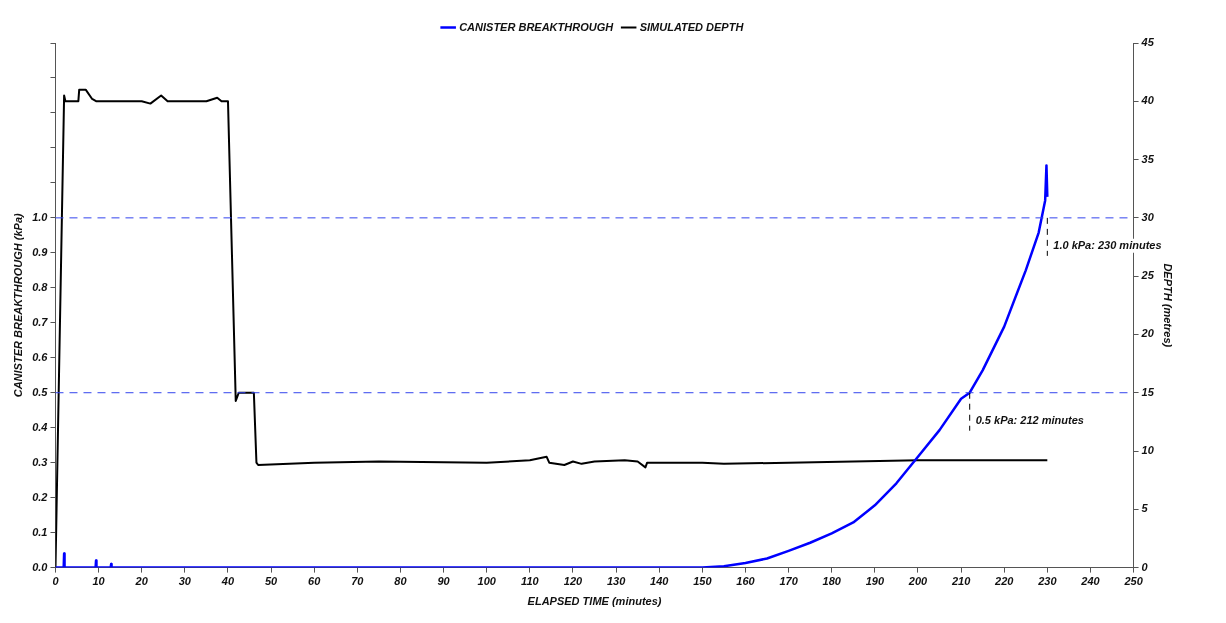  Describe the element at coordinates (1147, 275) in the screenshot. I see `y2-tick-label: 25` at that location.